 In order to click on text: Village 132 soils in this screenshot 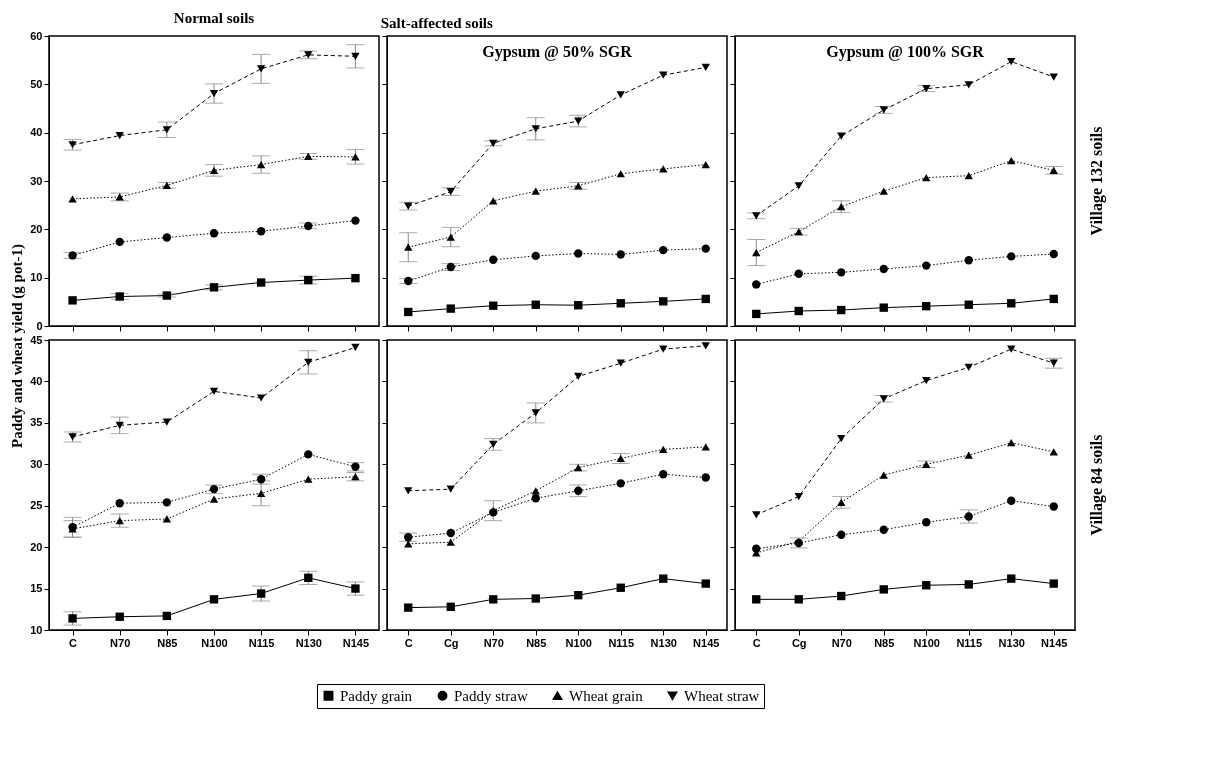, I will do `click(1097, 181)`.